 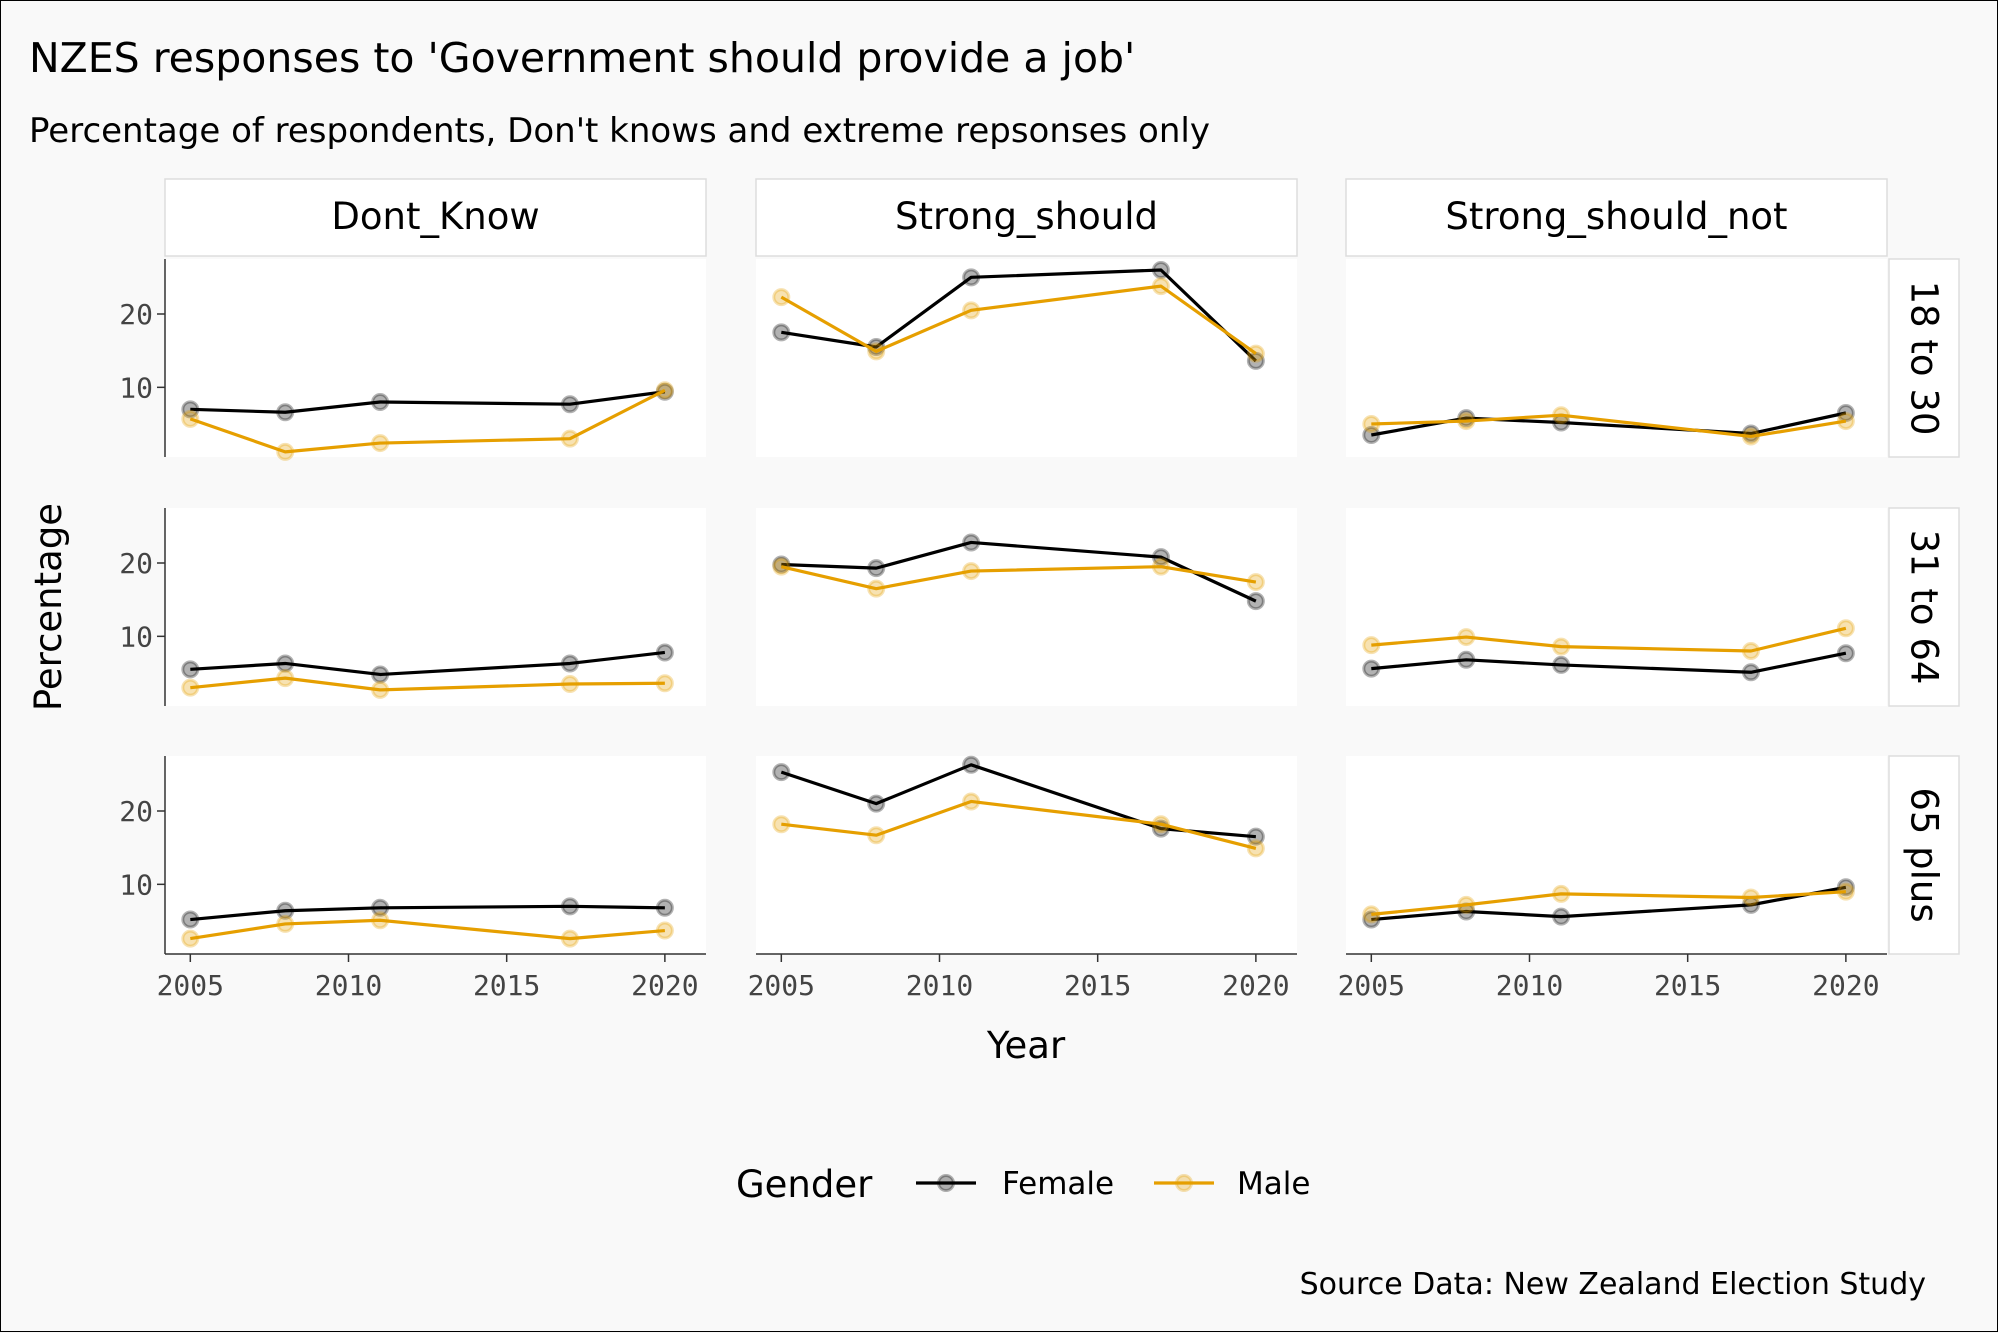 I want to click on legend-title: Gender, so click(x=804, y=1184).